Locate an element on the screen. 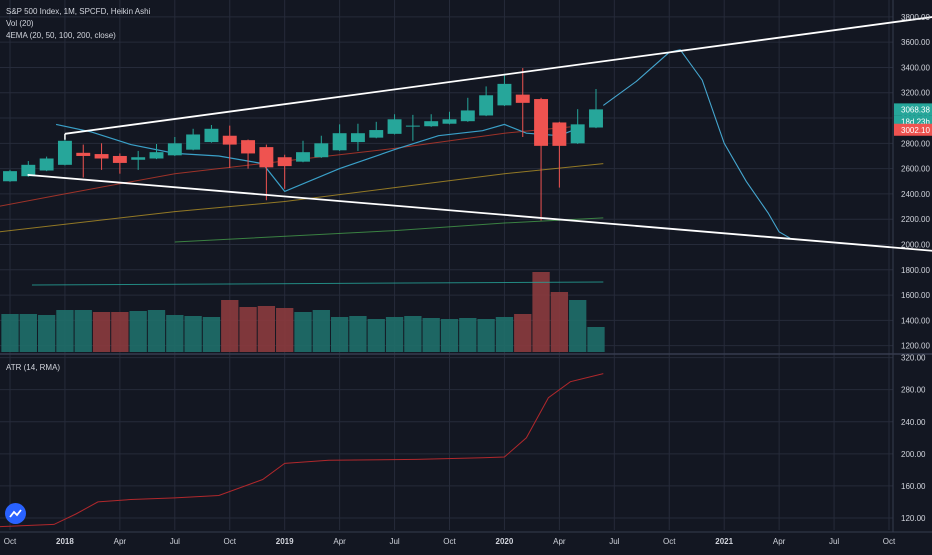 The width and height of the screenshot is (932, 555). price-tick-label: 3800.00 is located at coordinates (915, 17).